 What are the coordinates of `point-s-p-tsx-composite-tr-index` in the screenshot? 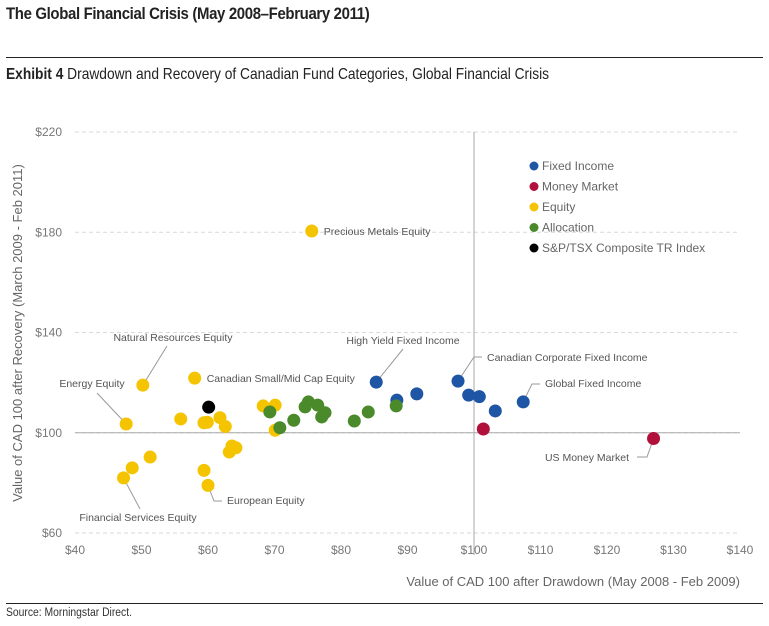 It's located at (209, 407).